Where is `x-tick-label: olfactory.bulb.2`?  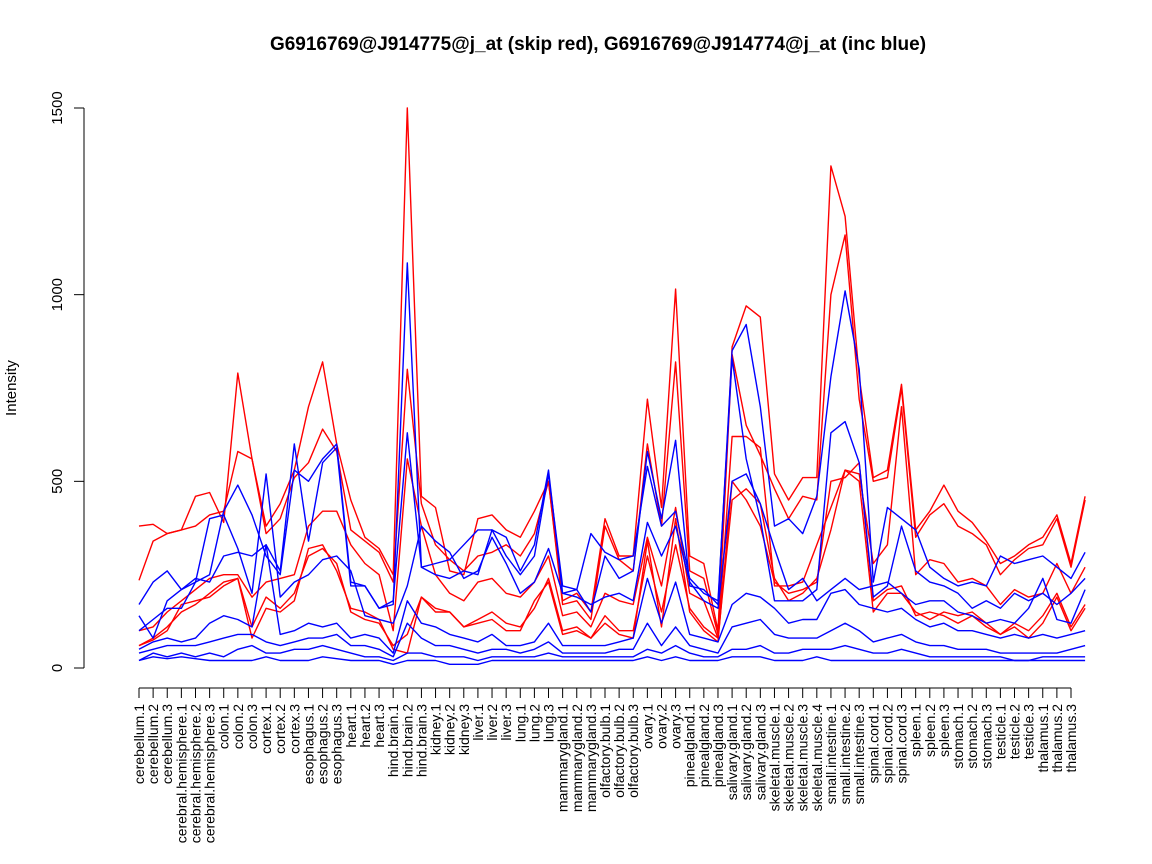
x-tick-label: olfactory.bulb.2 is located at coordinates (619, 751).